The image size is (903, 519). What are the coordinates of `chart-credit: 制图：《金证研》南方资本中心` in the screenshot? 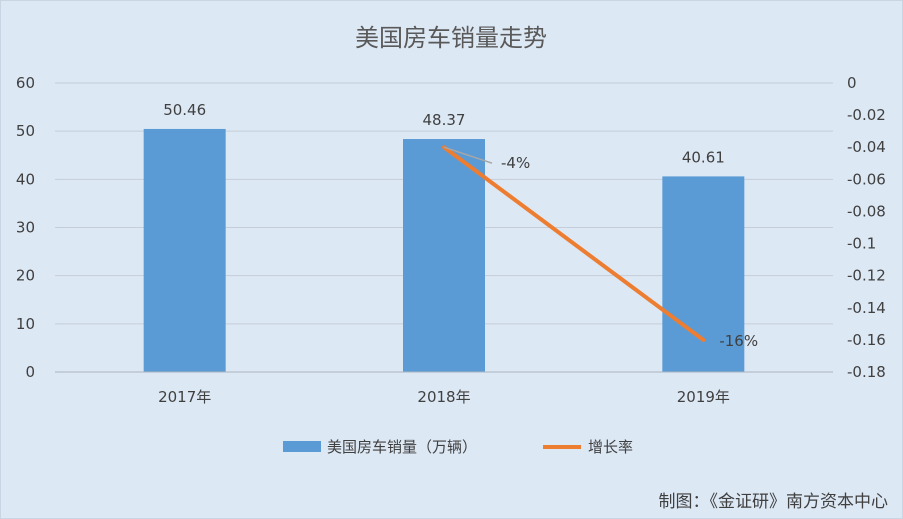 It's located at (774, 502).